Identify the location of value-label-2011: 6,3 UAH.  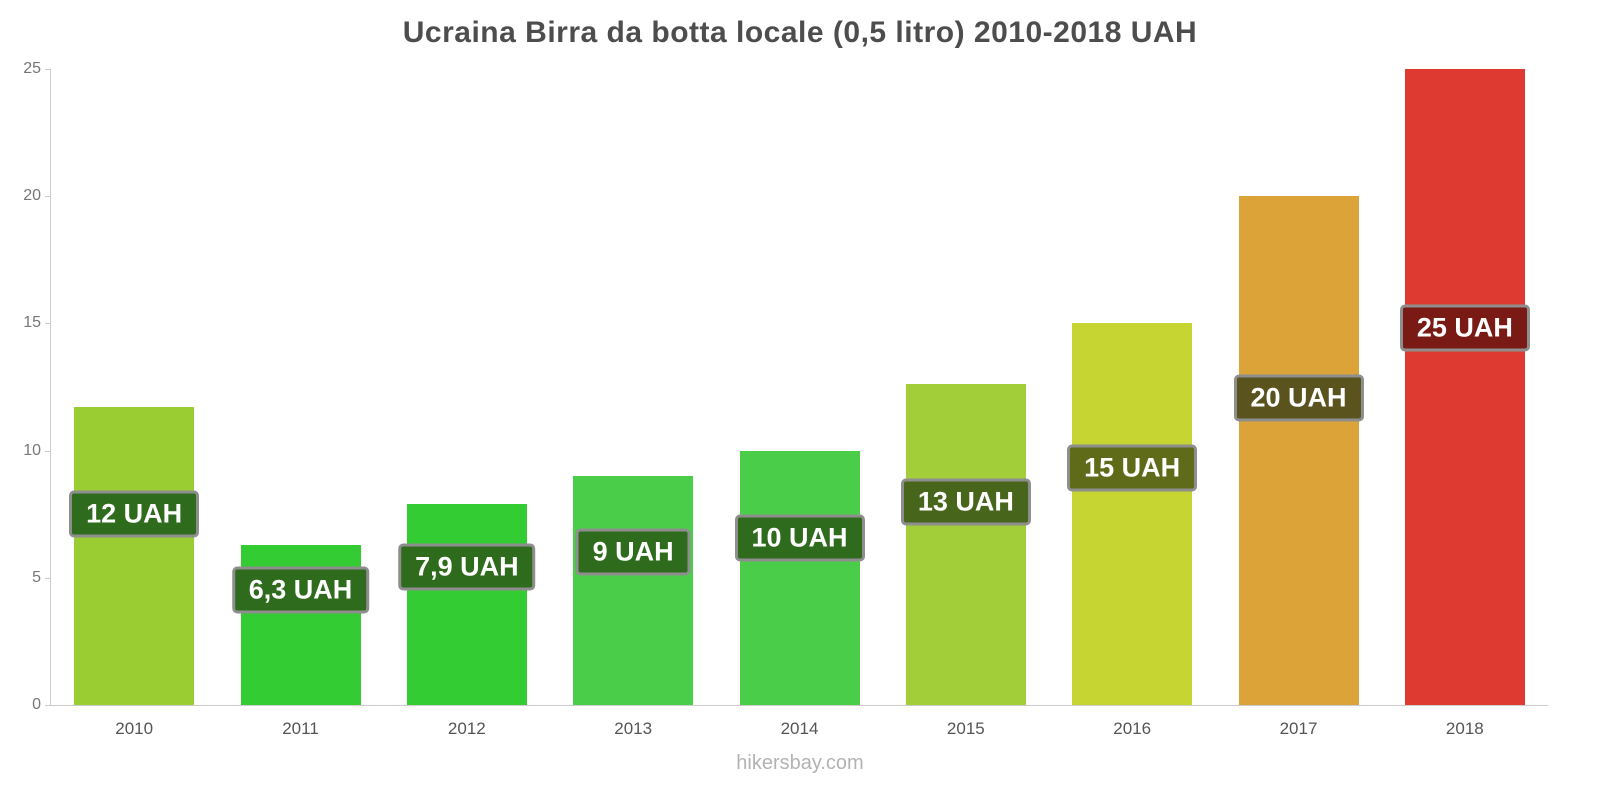
(300, 590).